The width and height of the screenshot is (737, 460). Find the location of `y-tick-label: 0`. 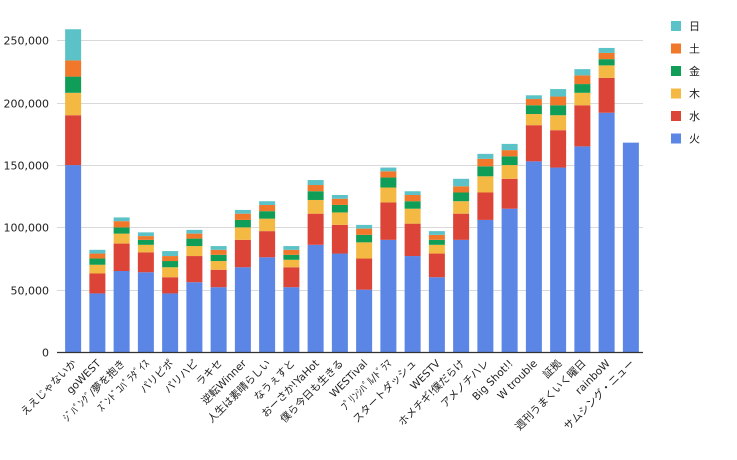

y-tick-label: 0 is located at coordinates (45, 353).